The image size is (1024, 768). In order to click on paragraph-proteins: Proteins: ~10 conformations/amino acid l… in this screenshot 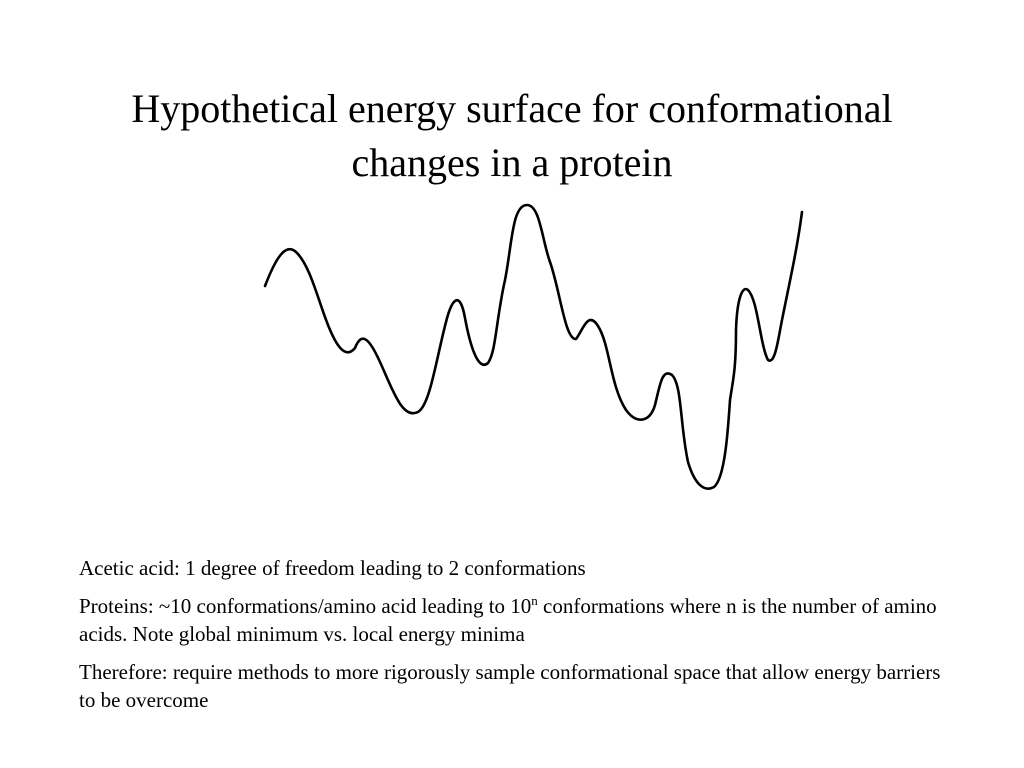, I will do `click(519, 620)`.